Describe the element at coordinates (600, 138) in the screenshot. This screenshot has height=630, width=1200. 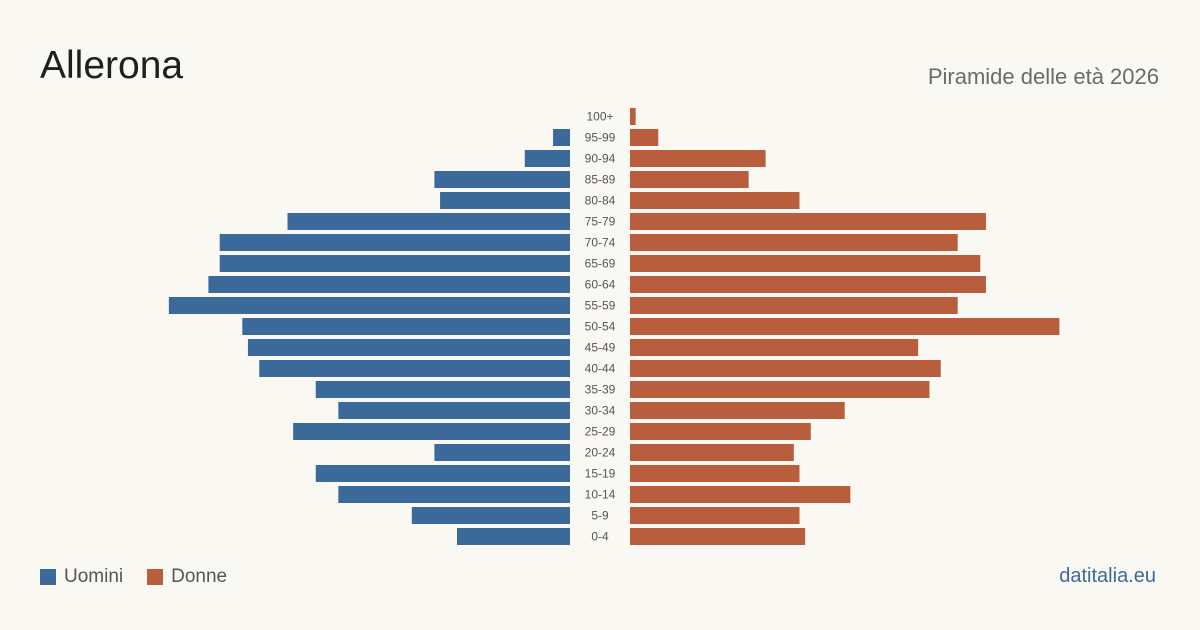
I see `age-label-95-99: 95-99` at that location.